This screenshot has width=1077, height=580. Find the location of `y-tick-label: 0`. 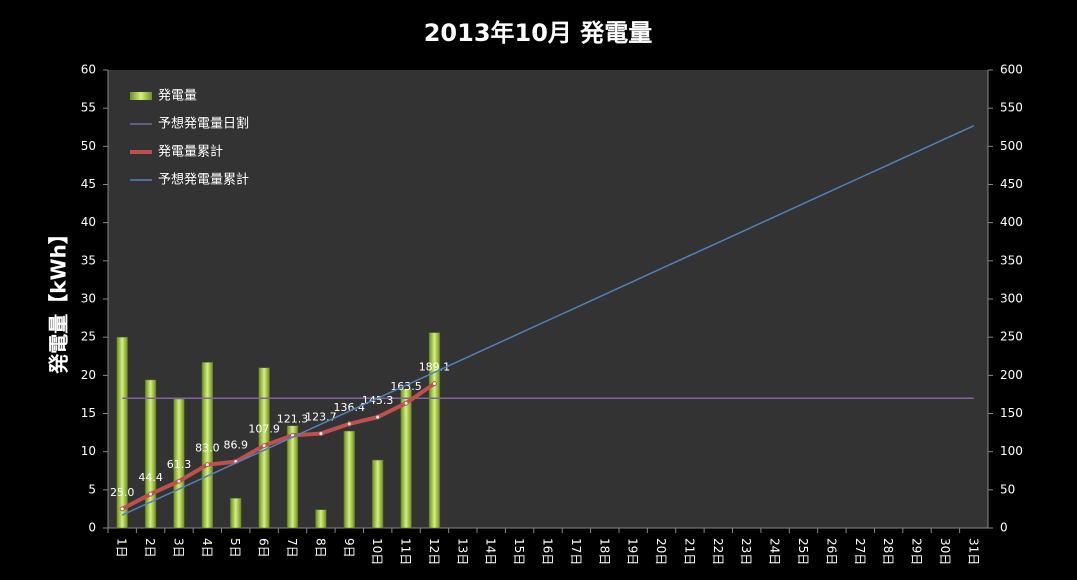

y-tick-label: 0 is located at coordinates (92, 528).